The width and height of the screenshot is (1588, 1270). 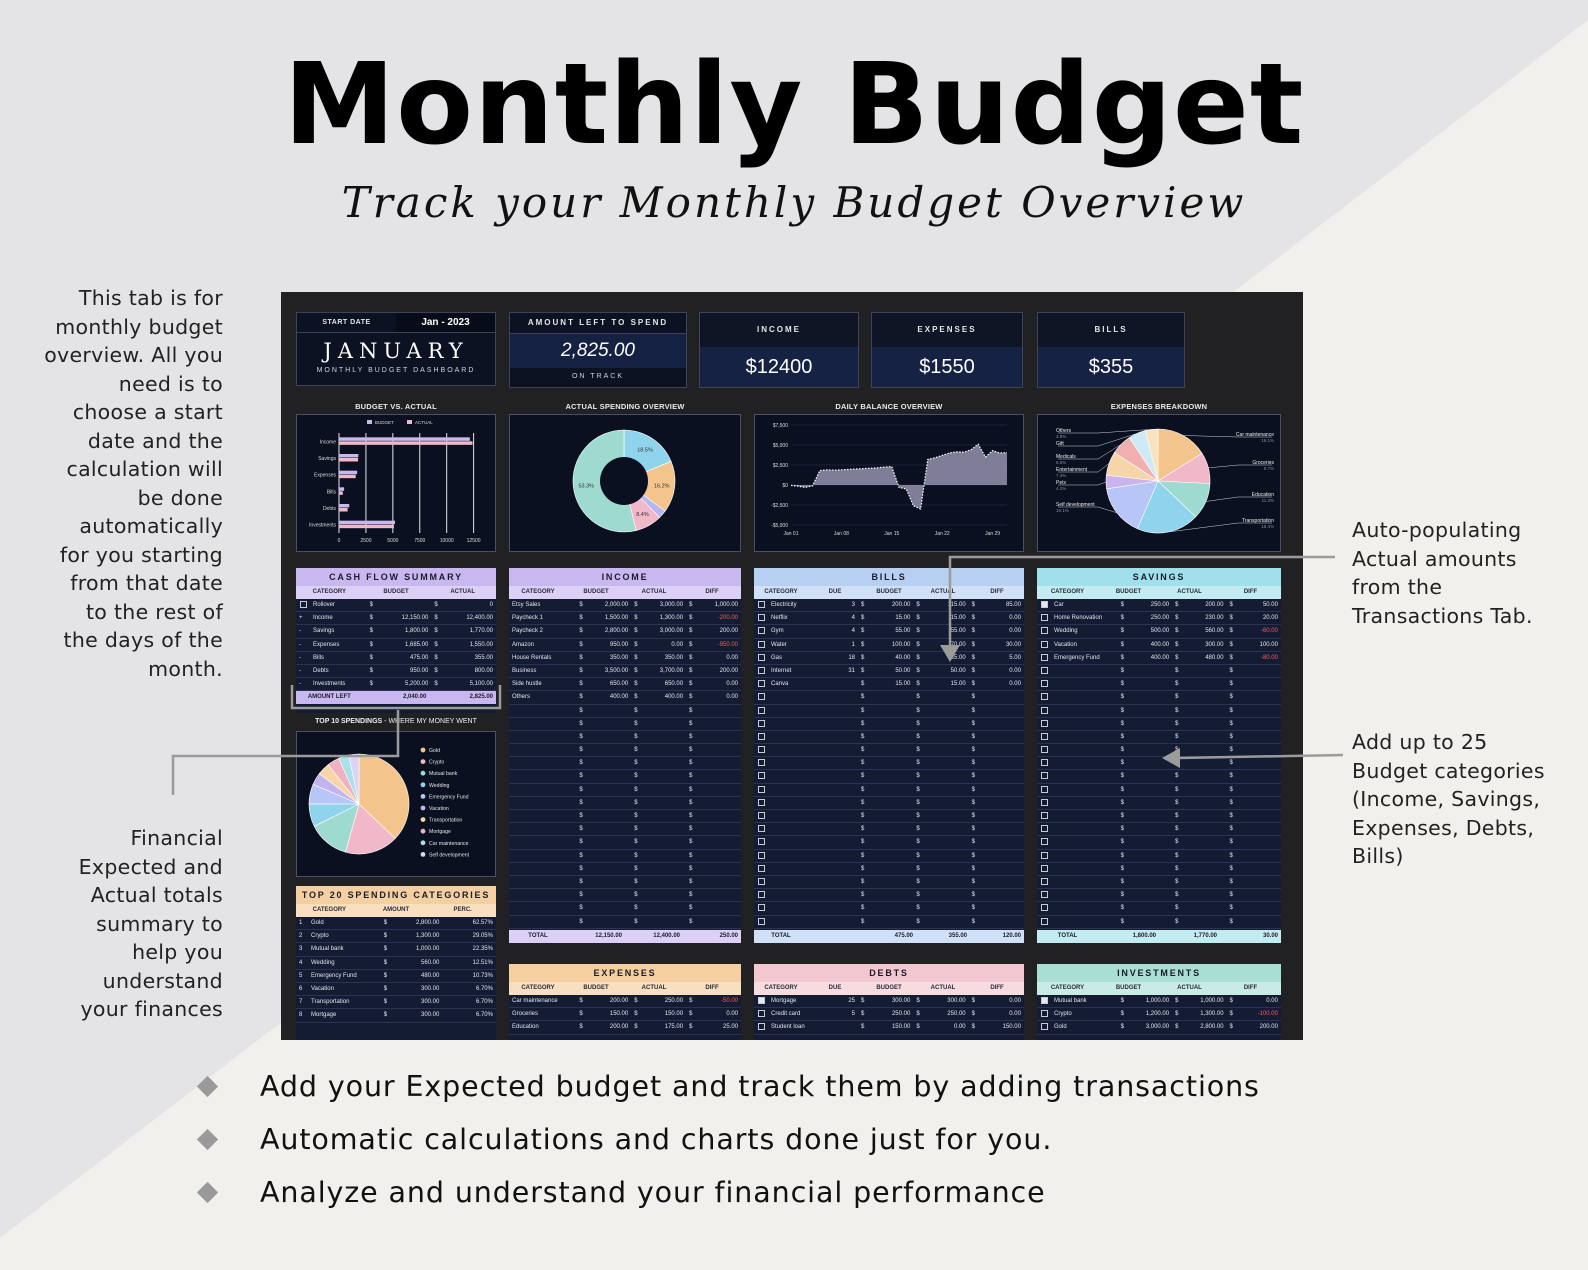 I want to click on table-cell: -80.00, so click(x=1269, y=657).